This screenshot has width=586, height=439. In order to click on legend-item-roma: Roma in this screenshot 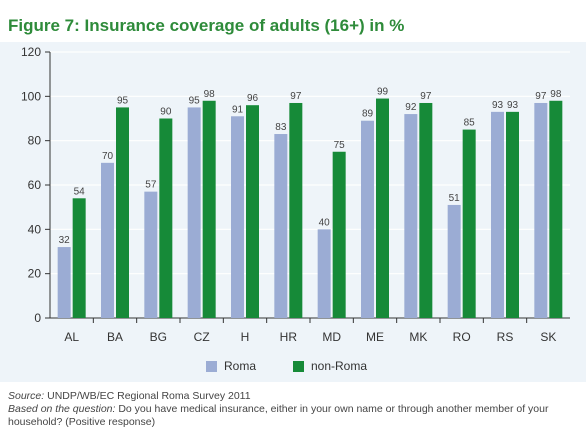, I will do `click(231, 366)`.